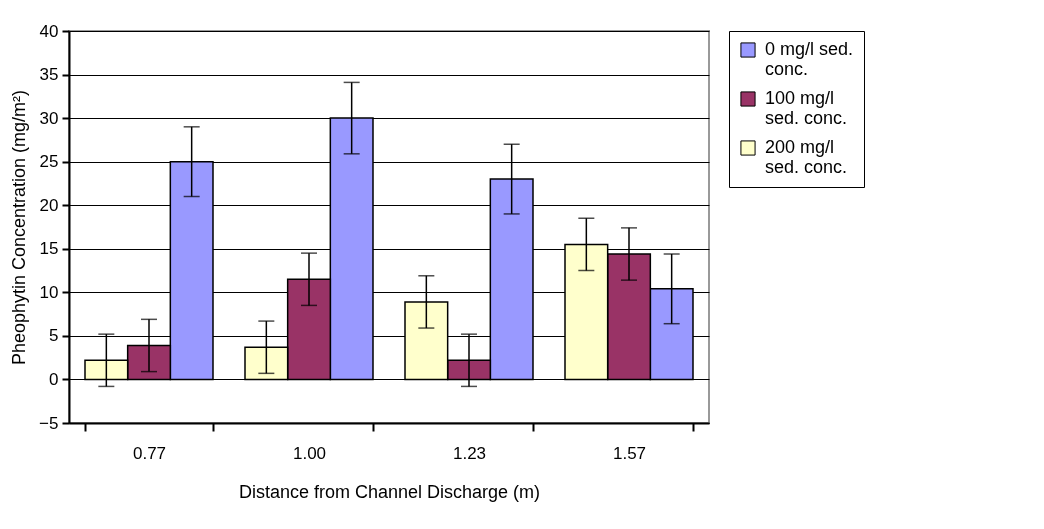 This screenshot has height=529, width=1044. I want to click on x-tick-label: 1.57, so click(629, 453).